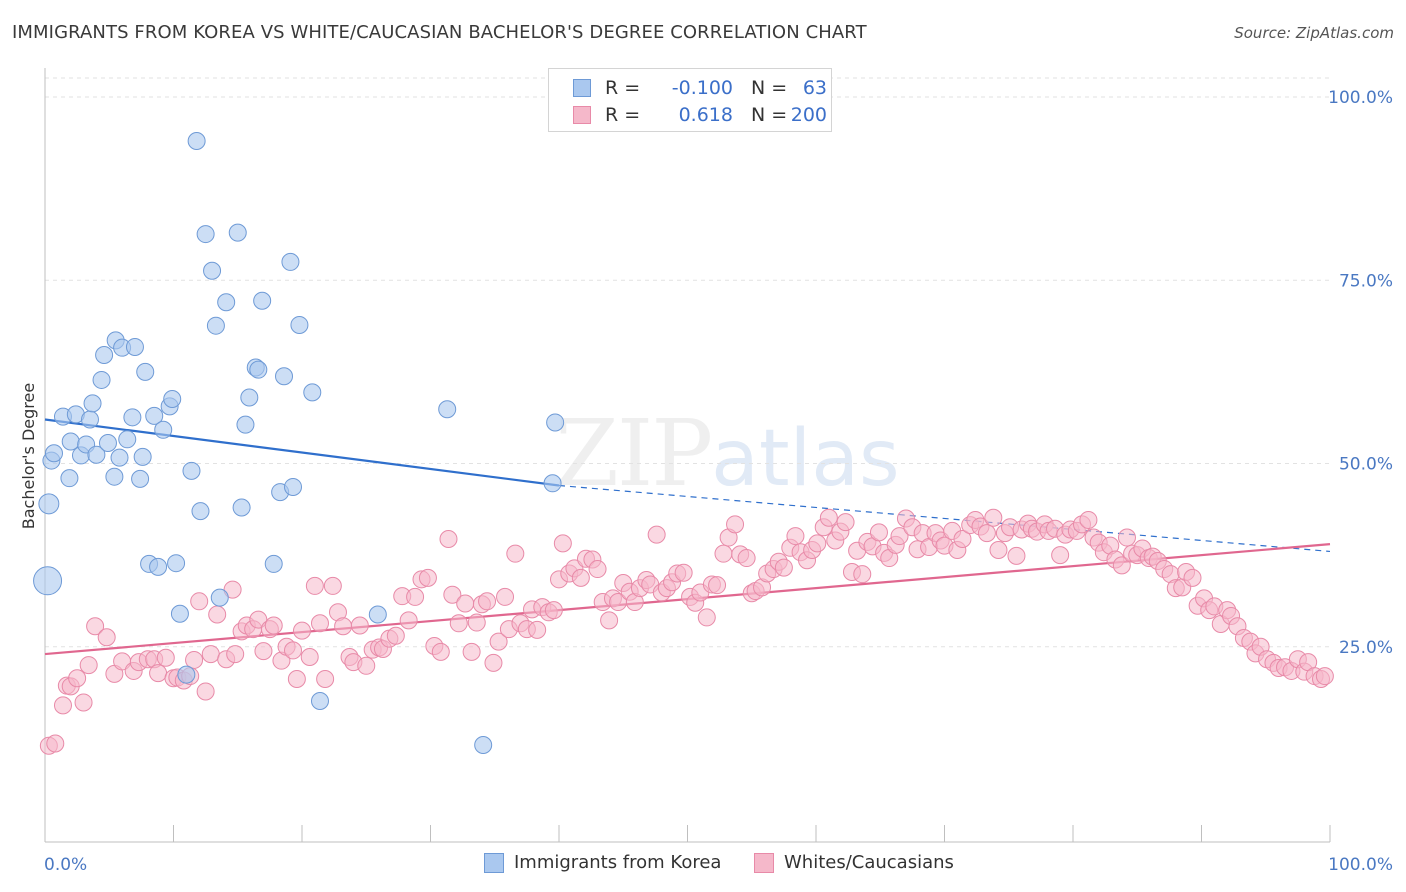 The image size is (1406, 892). What do you see at coordinates (1366, 648) in the screenshot?
I see `y-tick-label: 25.0%` at bounding box center [1366, 648].